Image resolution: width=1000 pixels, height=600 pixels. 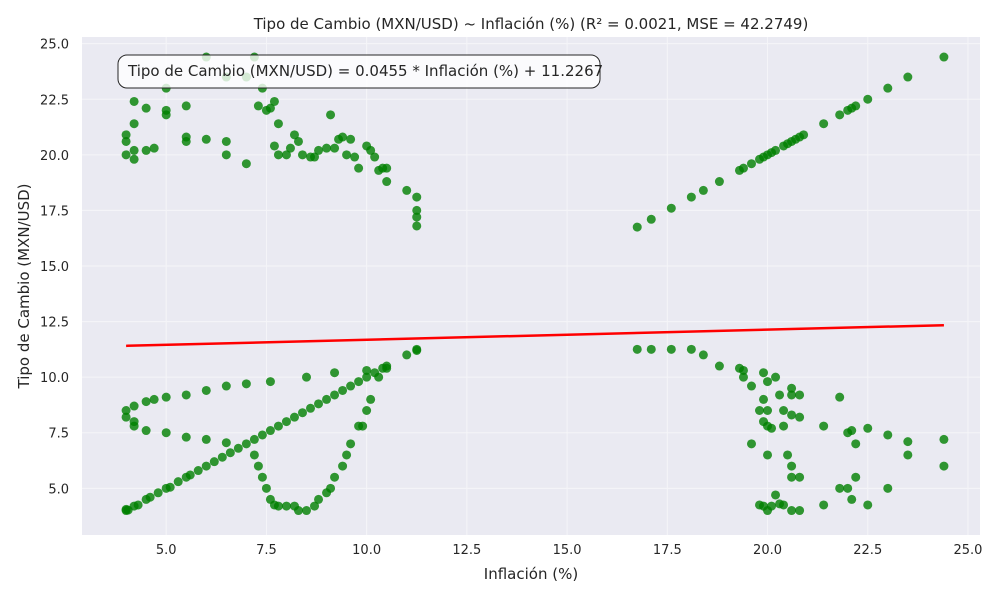 What do you see at coordinates (867, 550) in the screenshot?
I see `x-tick-label: 22.5` at bounding box center [867, 550].